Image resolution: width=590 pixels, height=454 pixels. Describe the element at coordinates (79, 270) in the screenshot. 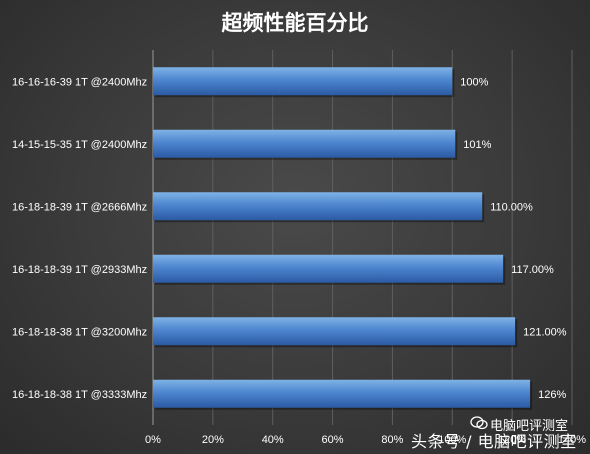

I see `category-label: 16-18-18-39 1T @2933Mhz` at that location.